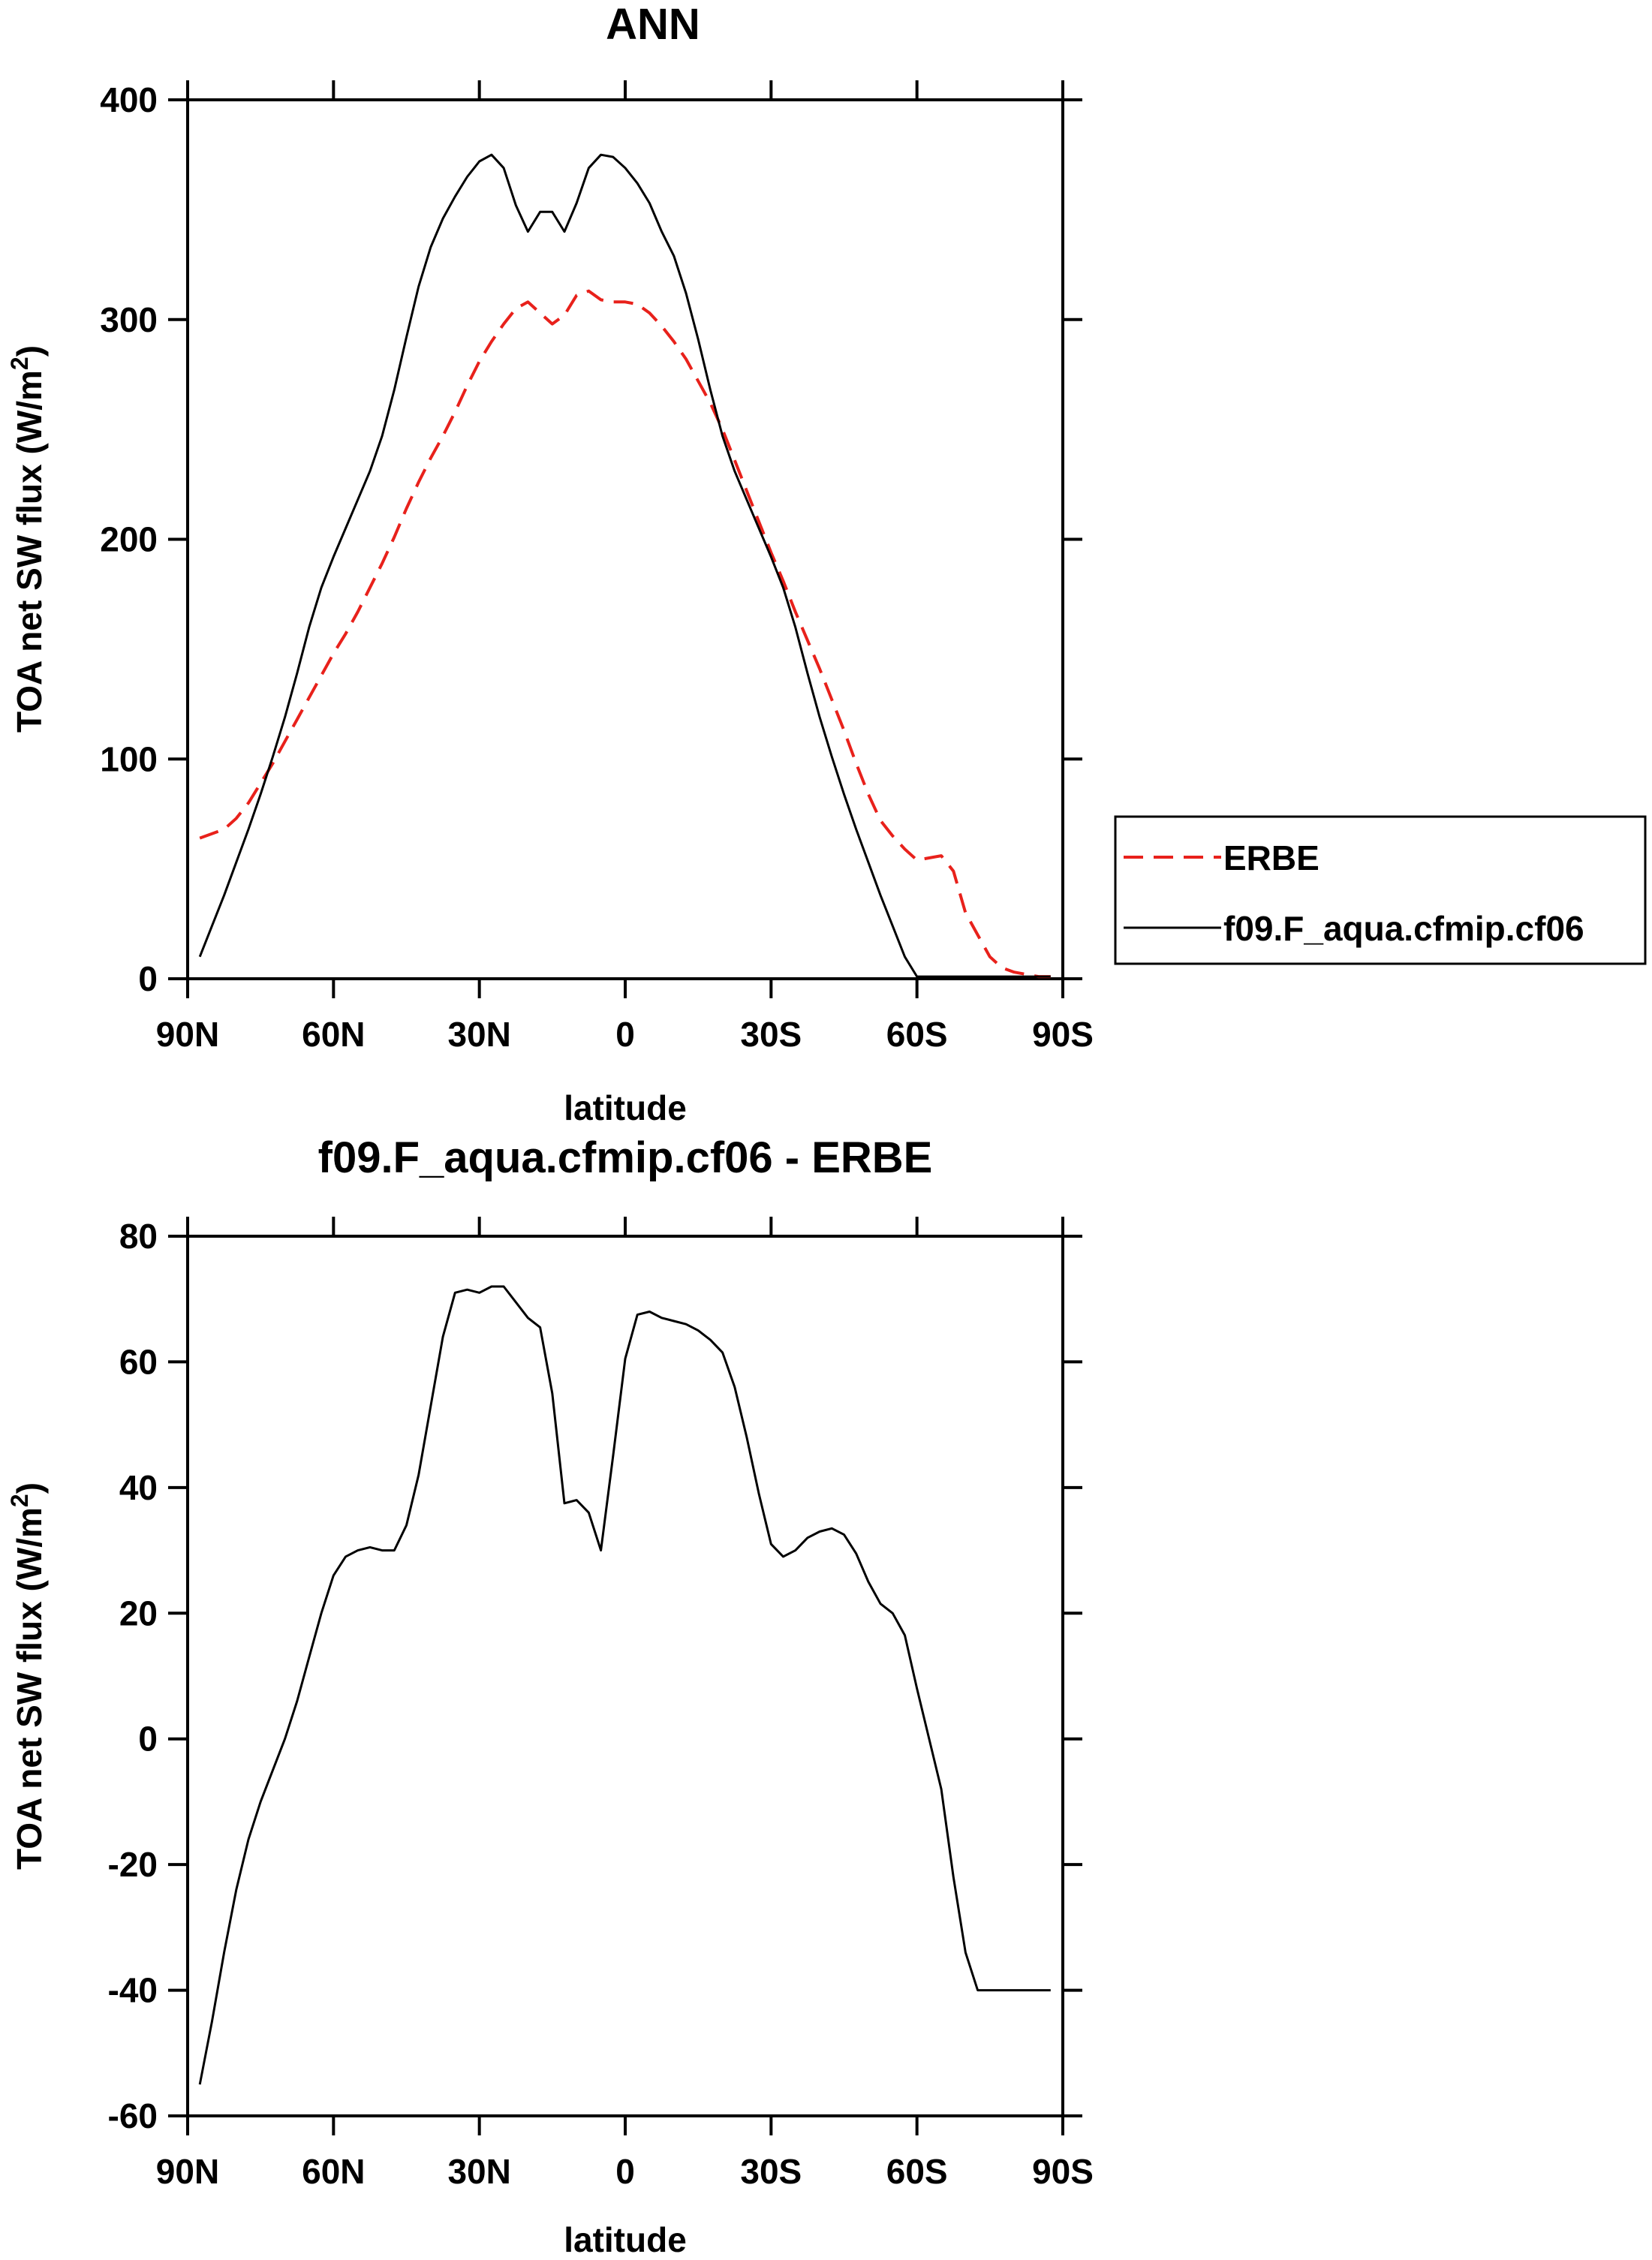 This screenshot has width=1652, height=2260. What do you see at coordinates (333, 1034) in the screenshot?
I see `top-x-tick-label: 60N` at bounding box center [333, 1034].